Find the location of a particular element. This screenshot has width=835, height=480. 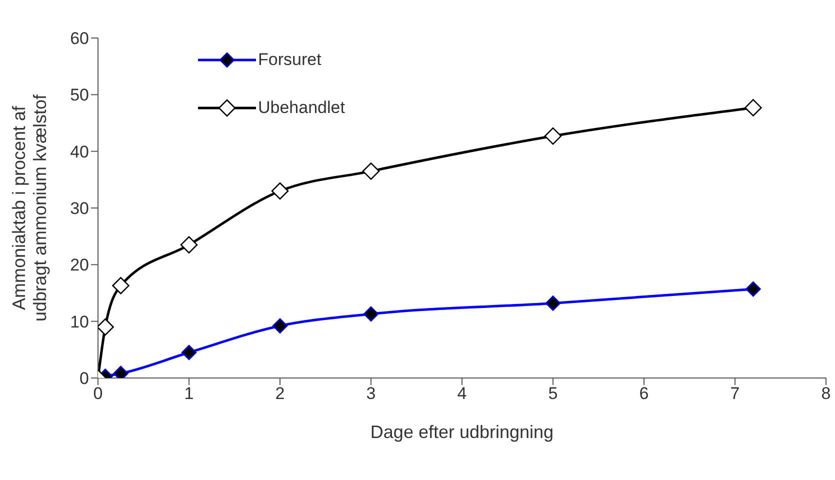

y-tick-label: 20 is located at coordinates (79, 265).